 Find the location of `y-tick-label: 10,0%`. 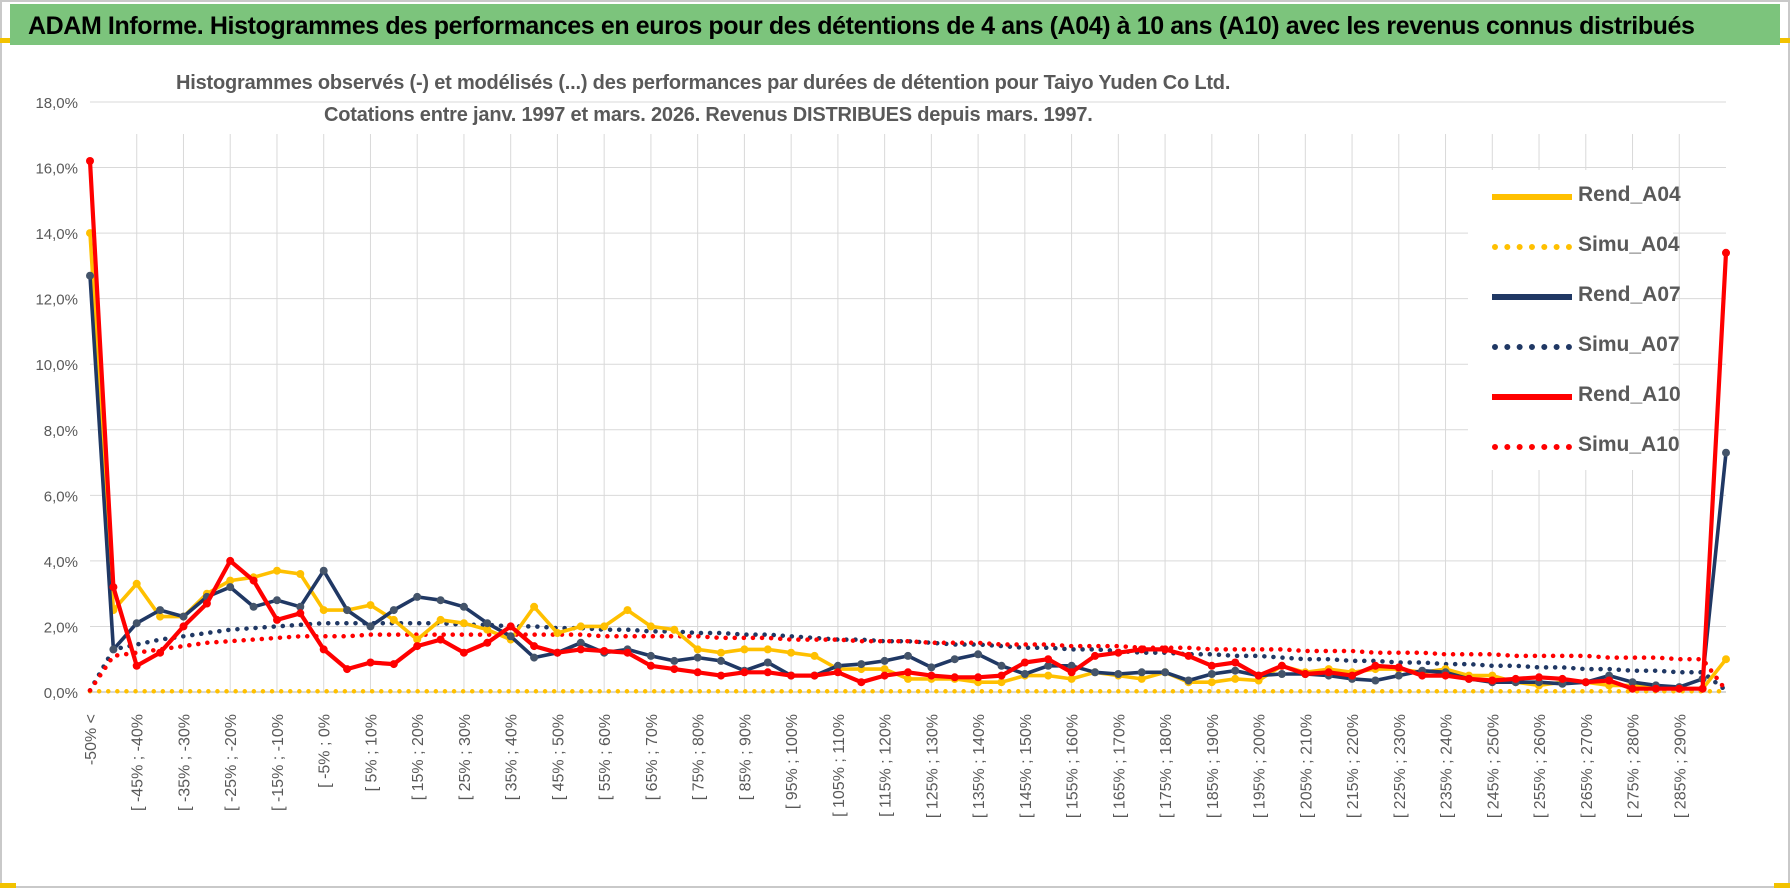

y-tick-label: 10,0% is located at coordinates (56, 365).